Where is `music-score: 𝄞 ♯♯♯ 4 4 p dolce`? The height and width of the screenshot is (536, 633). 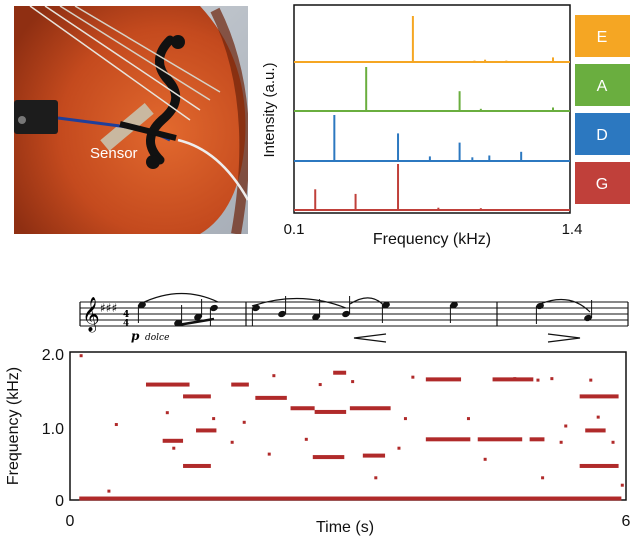
music-score: 𝄞 ♯♯♯ 4 4 p dolce is located at coordinates (354, 317).